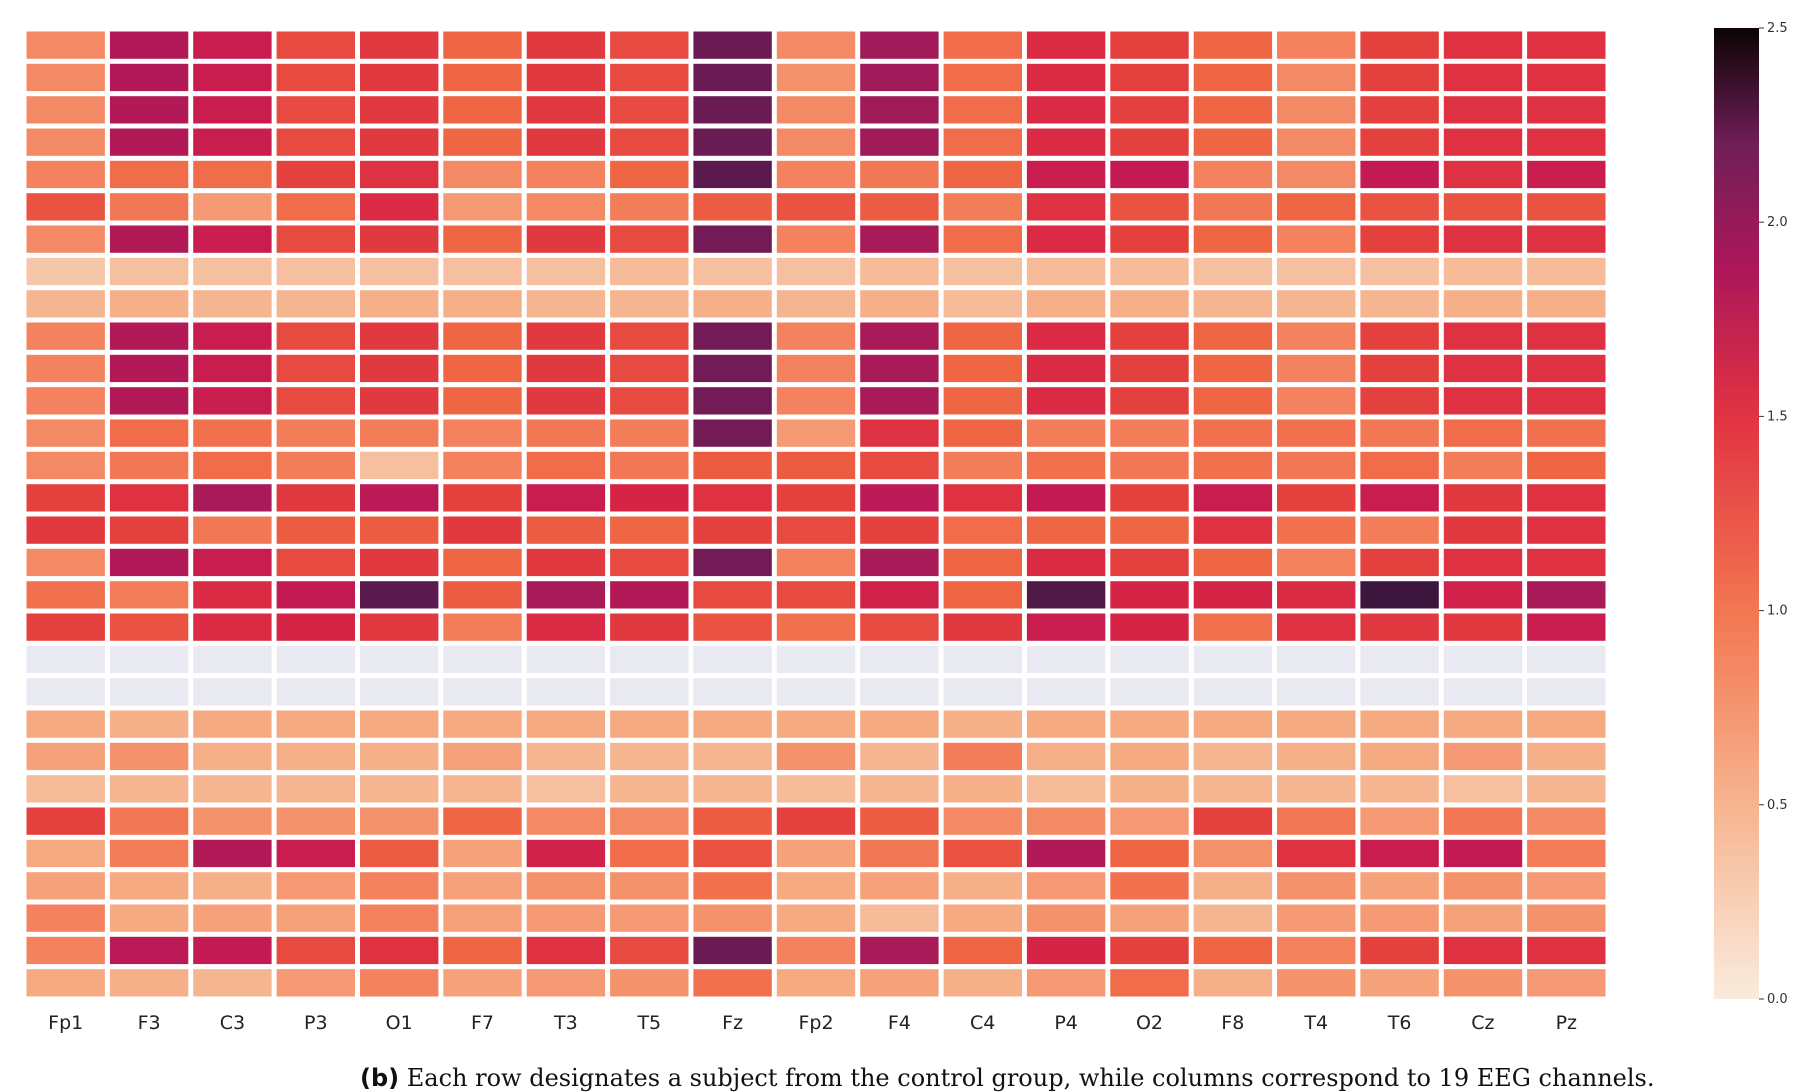 This screenshot has width=1816, height=1092. What do you see at coordinates (1777, 222) in the screenshot?
I see `colorbar-tick-label: 2.0` at bounding box center [1777, 222].